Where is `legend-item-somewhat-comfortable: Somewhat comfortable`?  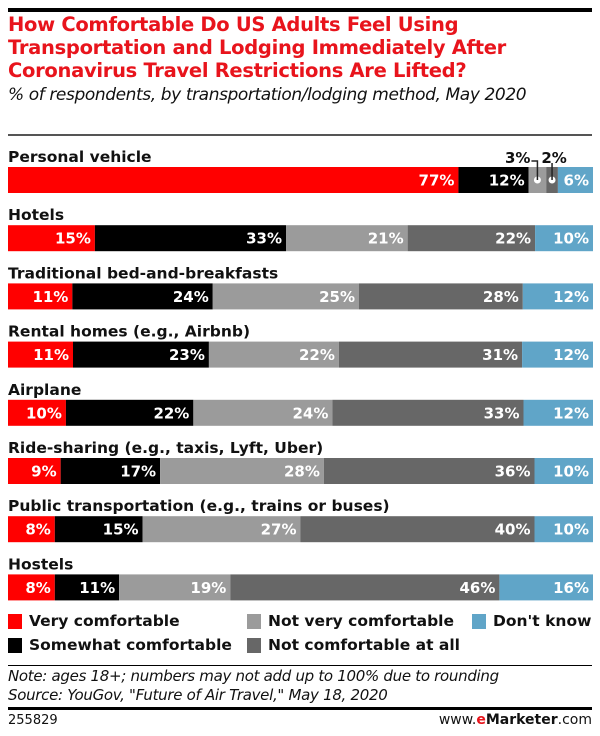 legend-item-somewhat-comfortable: Somewhat comfortable is located at coordinates (120, 645).